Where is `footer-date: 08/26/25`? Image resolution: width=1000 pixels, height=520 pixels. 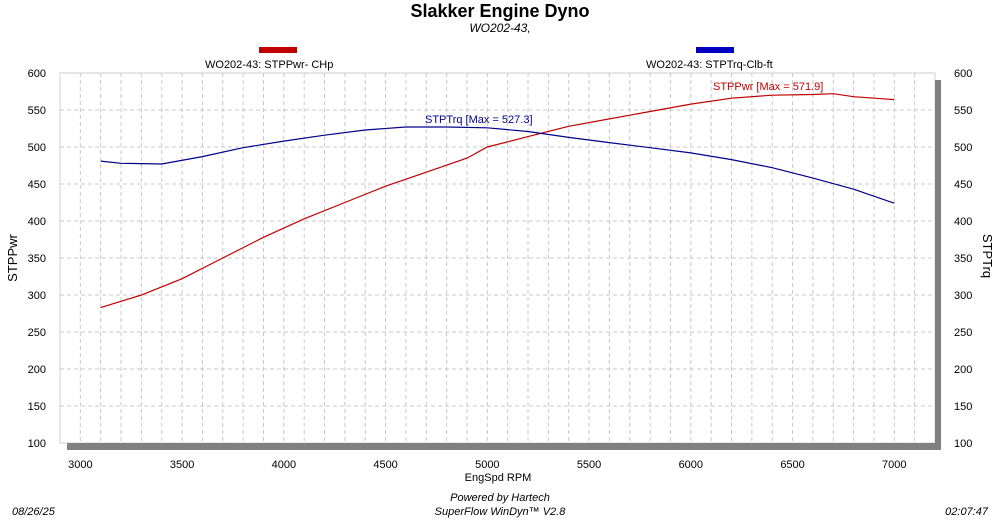
footer-date: 08/26/25 is located at coordinates (33, 512).